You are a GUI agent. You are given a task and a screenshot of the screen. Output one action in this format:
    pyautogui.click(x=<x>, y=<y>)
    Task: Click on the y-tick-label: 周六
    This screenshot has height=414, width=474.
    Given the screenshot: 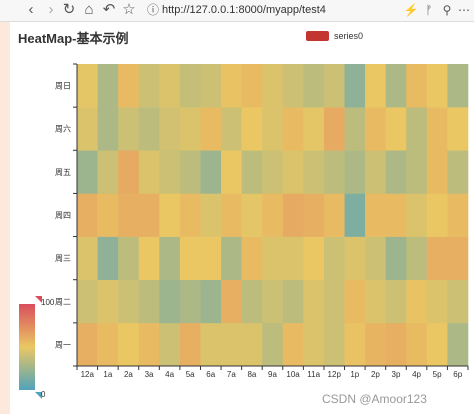 What is the action you would take?
    pyautogui.click(x=63, y=129)
    